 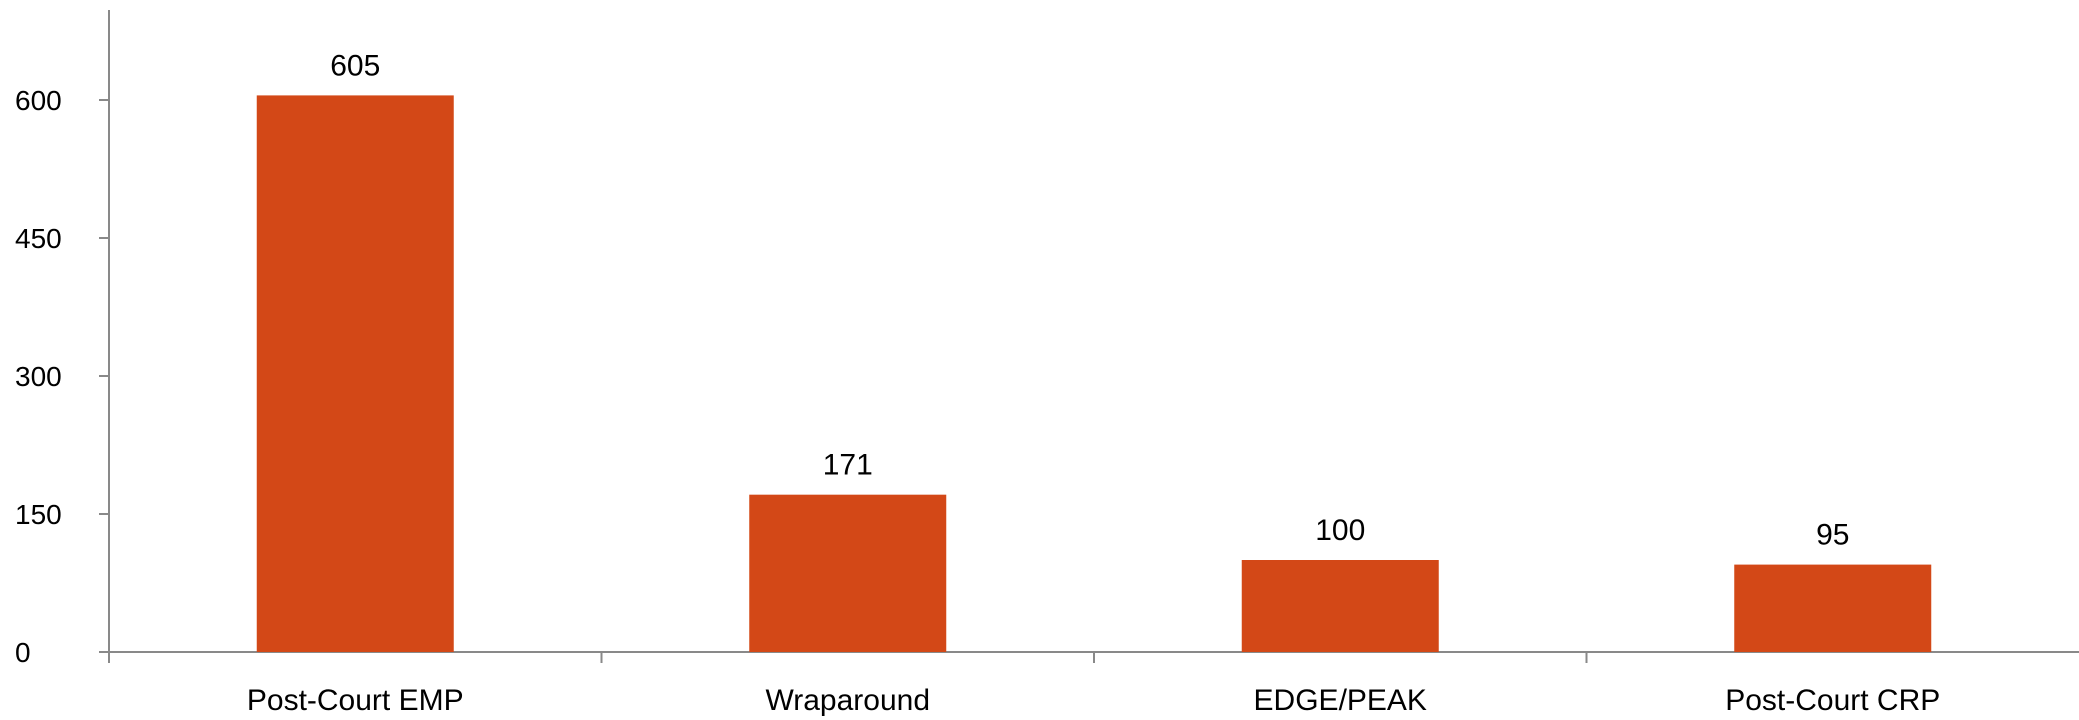 I want to click on y-tick-label: 0, so click(x=23, y=652).